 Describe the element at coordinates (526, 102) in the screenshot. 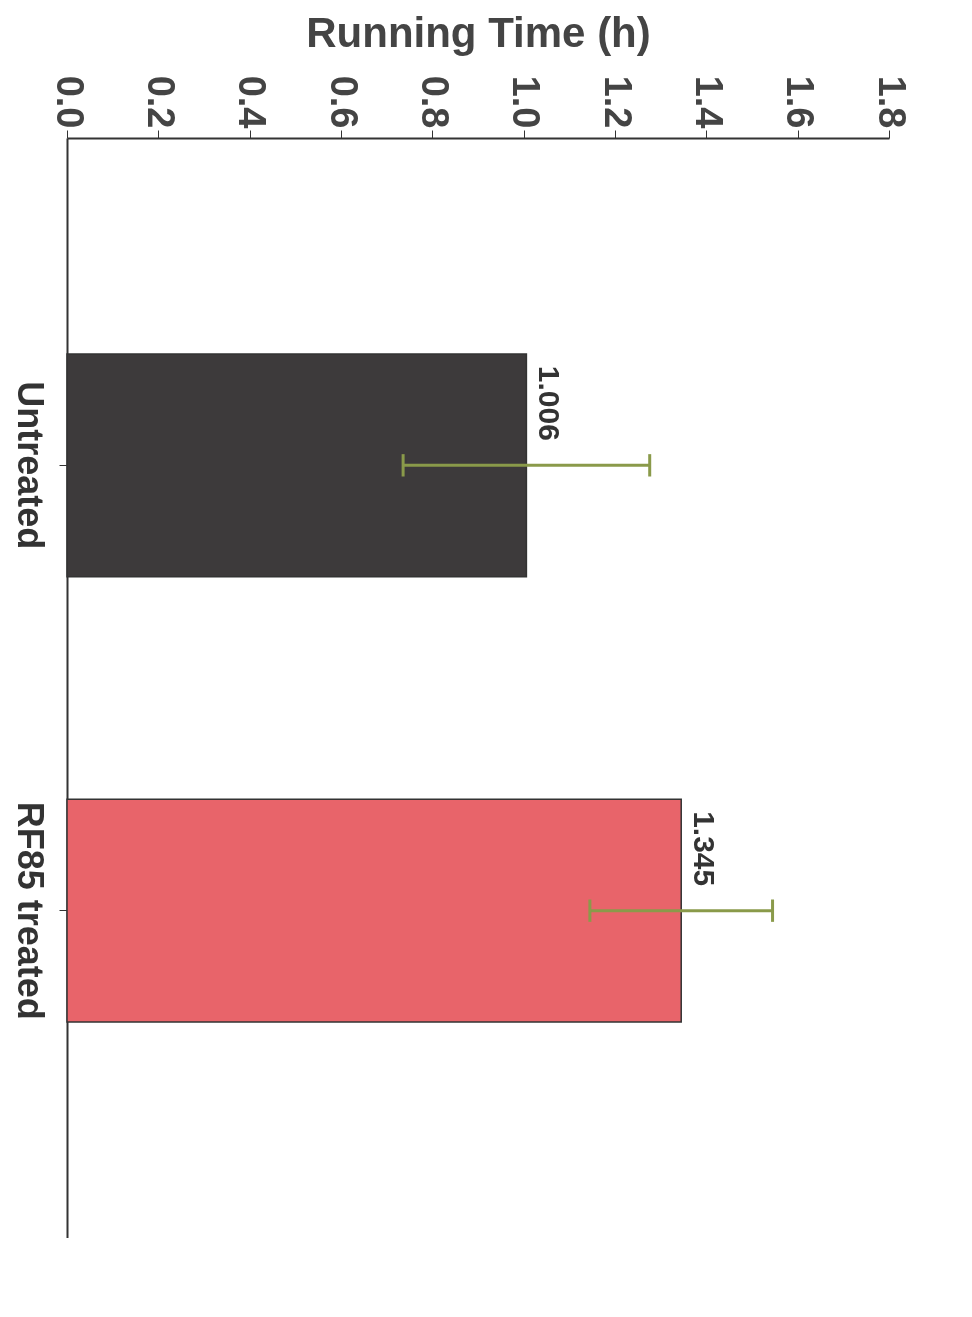

I see `x-tick-label: 1.0` at that location.